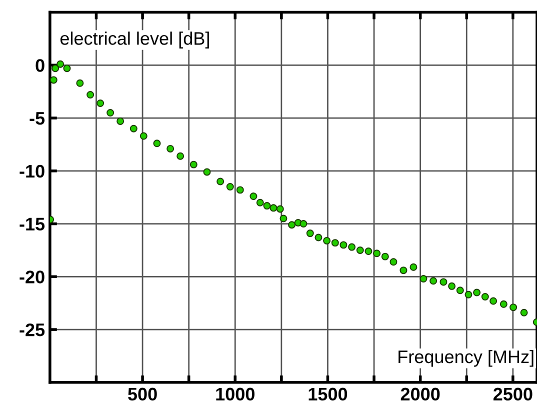  Describe the element at coordinates (420, 394) in the screenshot. I see `x-tick-label: 2000` at that location.